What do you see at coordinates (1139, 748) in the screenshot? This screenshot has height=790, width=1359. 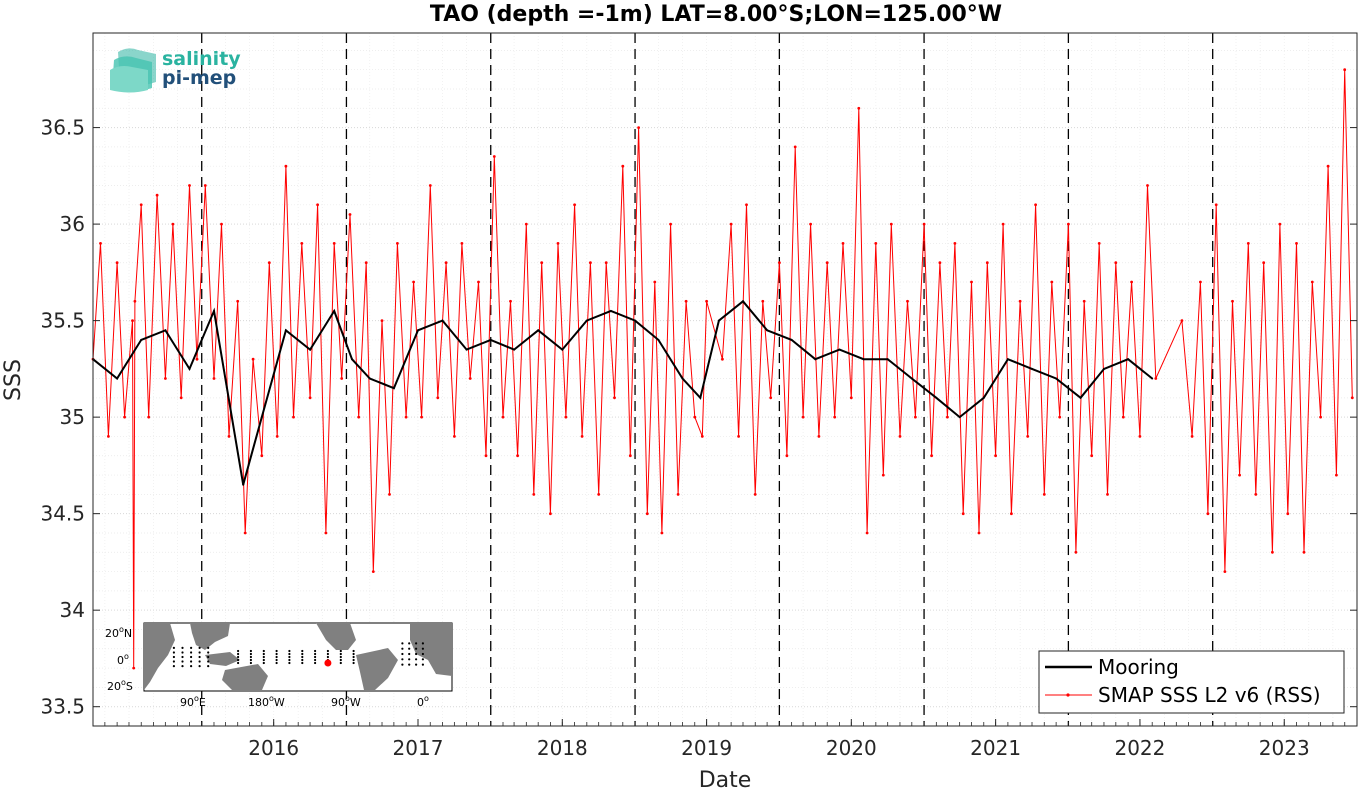 I see `x-tick-label: 2022` at bounding box center [1139, 748].